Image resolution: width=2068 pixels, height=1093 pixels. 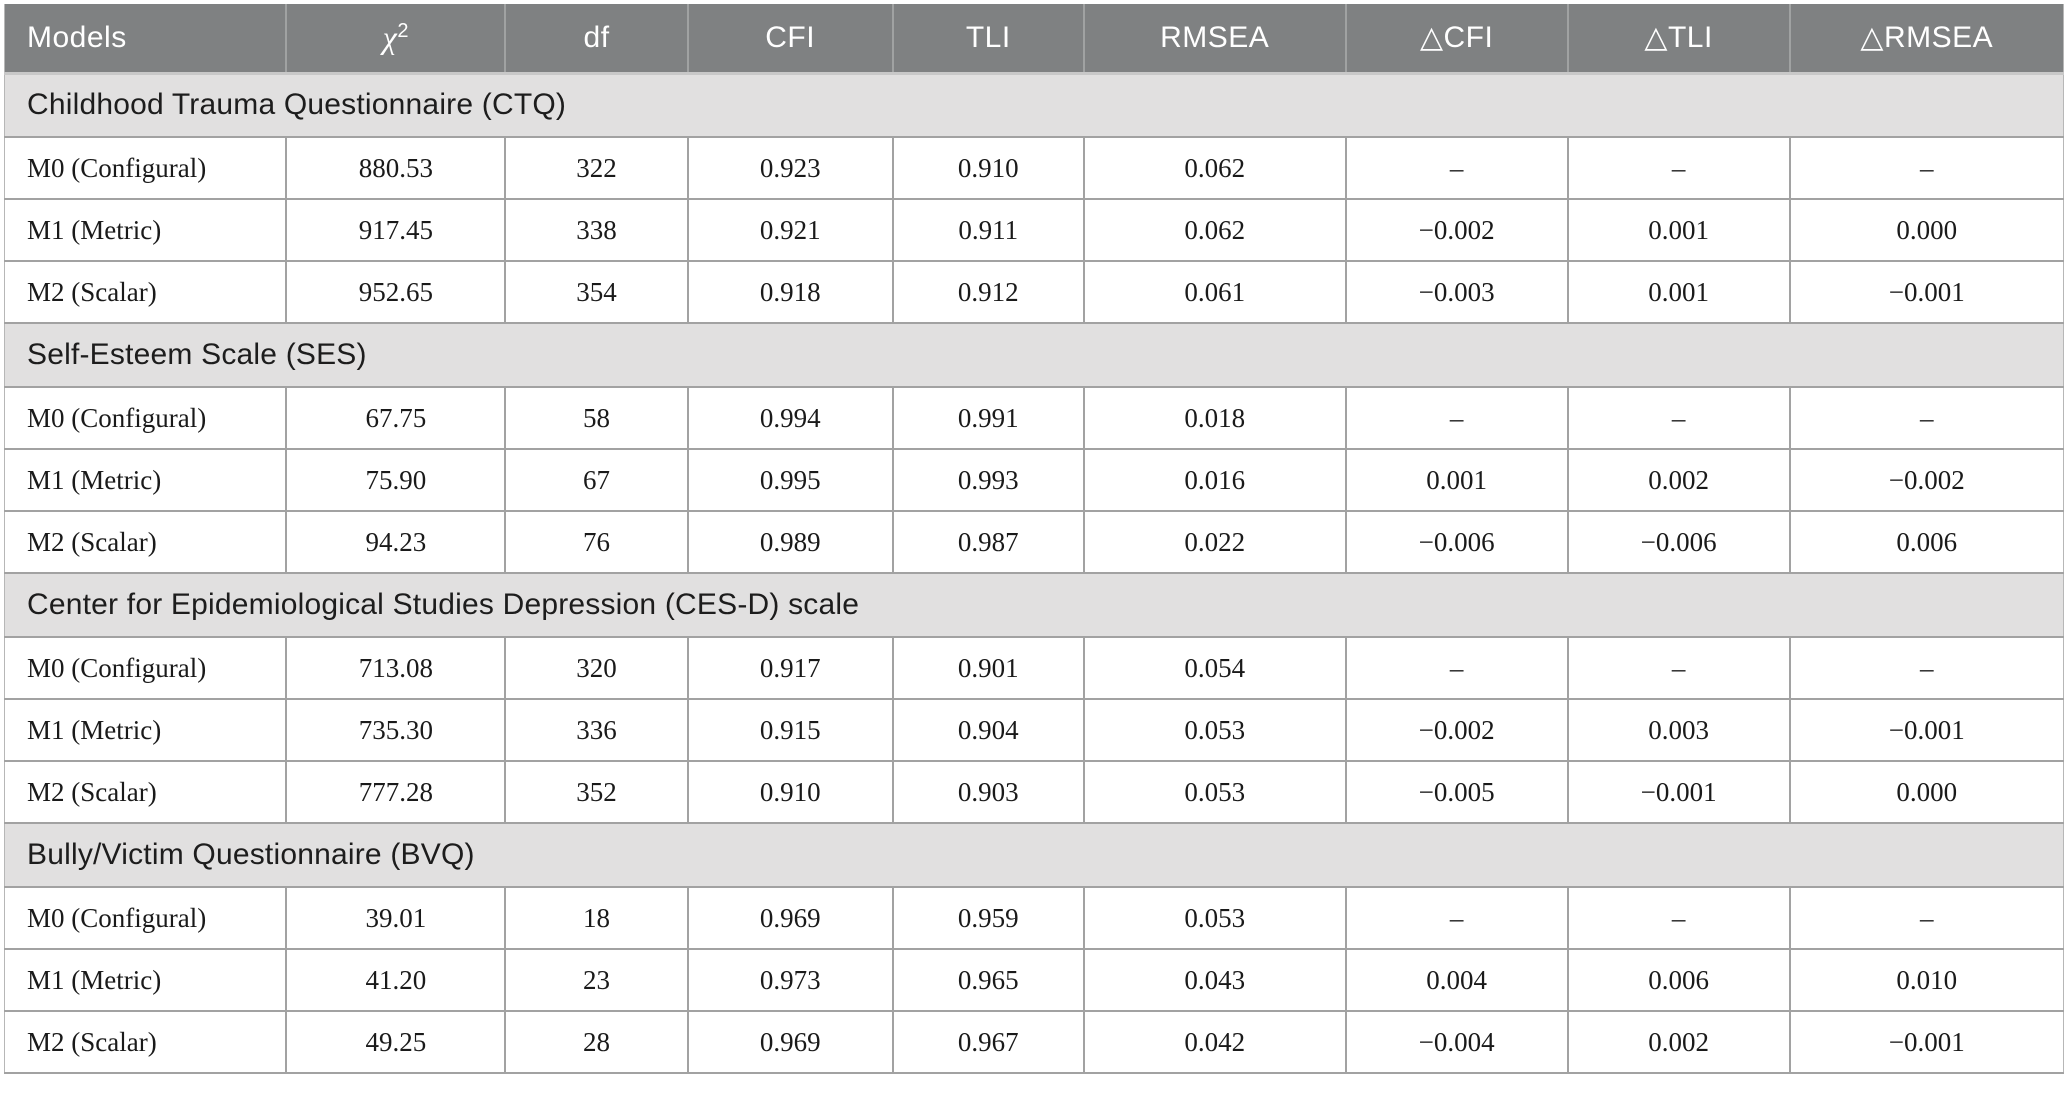 What do you see at coordinates (1456, 1042) in the screenshot?
I see `cell-delta-cfi: −0.004` at bounding box center [1456, 1042].